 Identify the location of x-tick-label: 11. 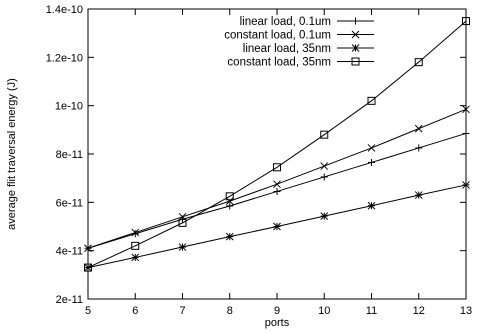
(371, 311).